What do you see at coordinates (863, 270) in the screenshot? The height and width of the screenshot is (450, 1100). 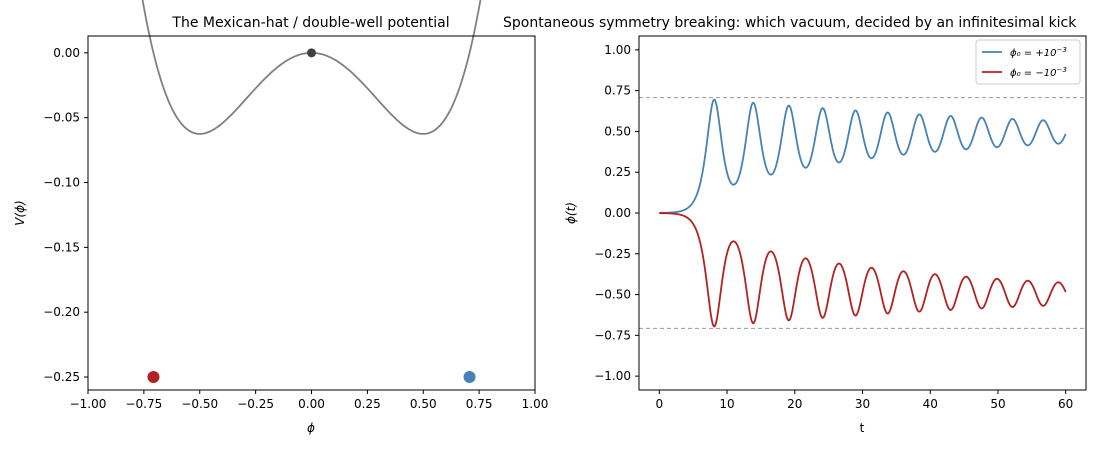 I see `negative-kick-series-line` at bounding box center [863, 270].